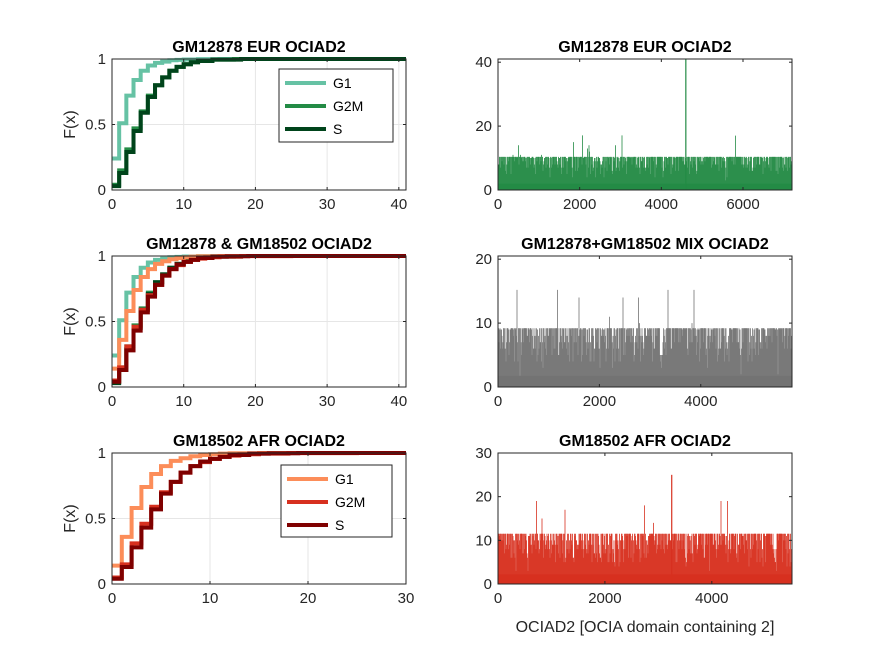 Image resolution: width=875 pixels, height=656 pixels. I want to click on y-tick-label: 40, so click(483, 62).